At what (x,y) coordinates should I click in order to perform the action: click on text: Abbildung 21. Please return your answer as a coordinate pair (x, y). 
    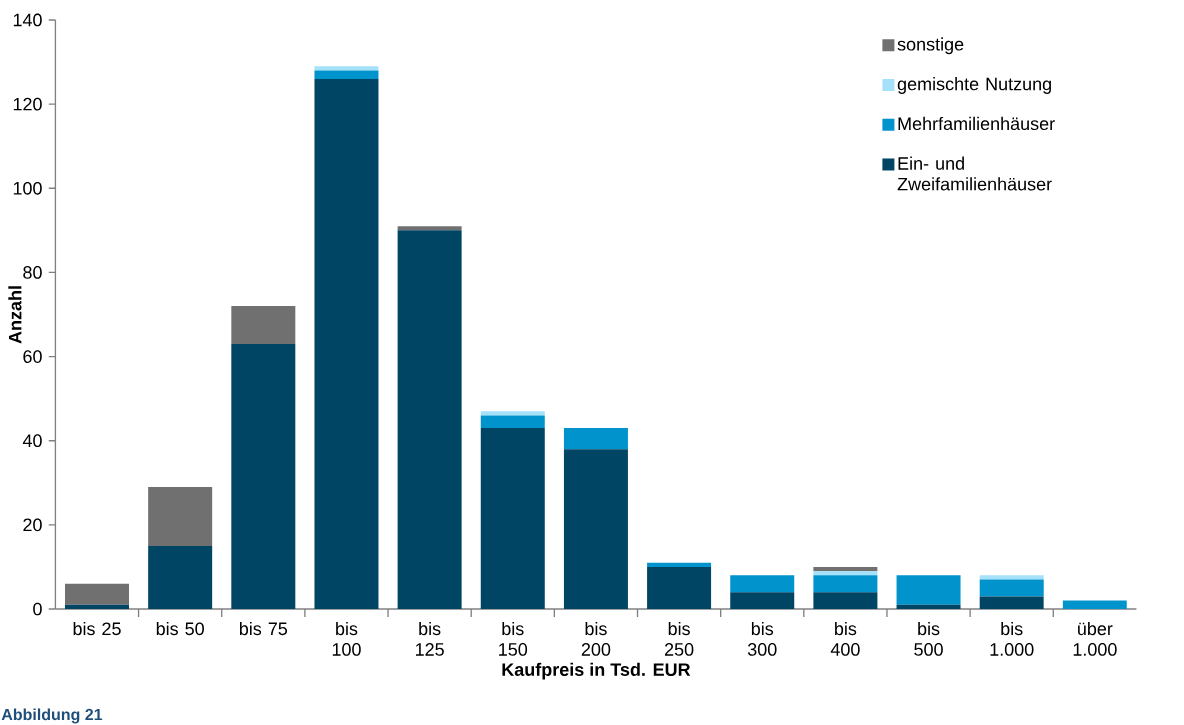
    Looking at the image, I should click on (52, 716).